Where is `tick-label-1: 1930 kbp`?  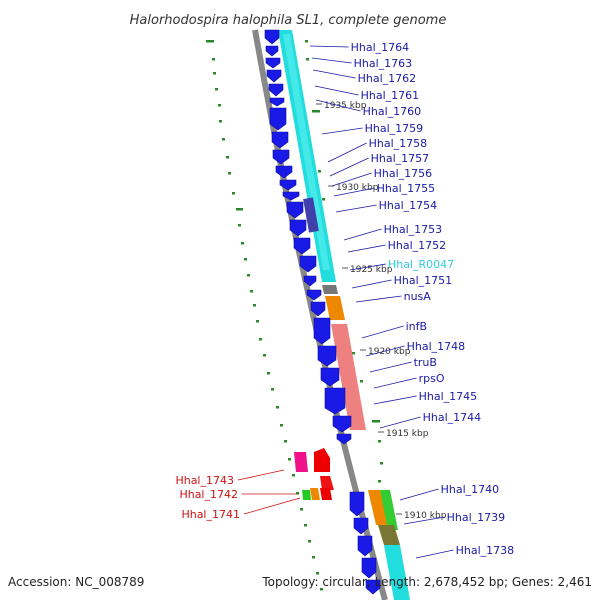 tick-label-1: 1930 kbp is located at coordinates (357, 188).